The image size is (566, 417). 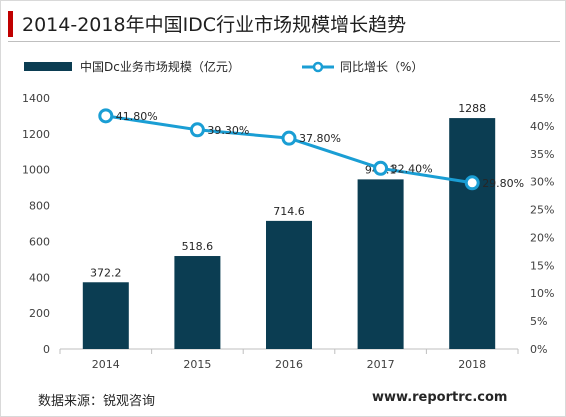 What do you see at coordinates (381, 364) in the screenshot?
I see `x-axis-tick-label: 2017` at bounding box center [381, 364].